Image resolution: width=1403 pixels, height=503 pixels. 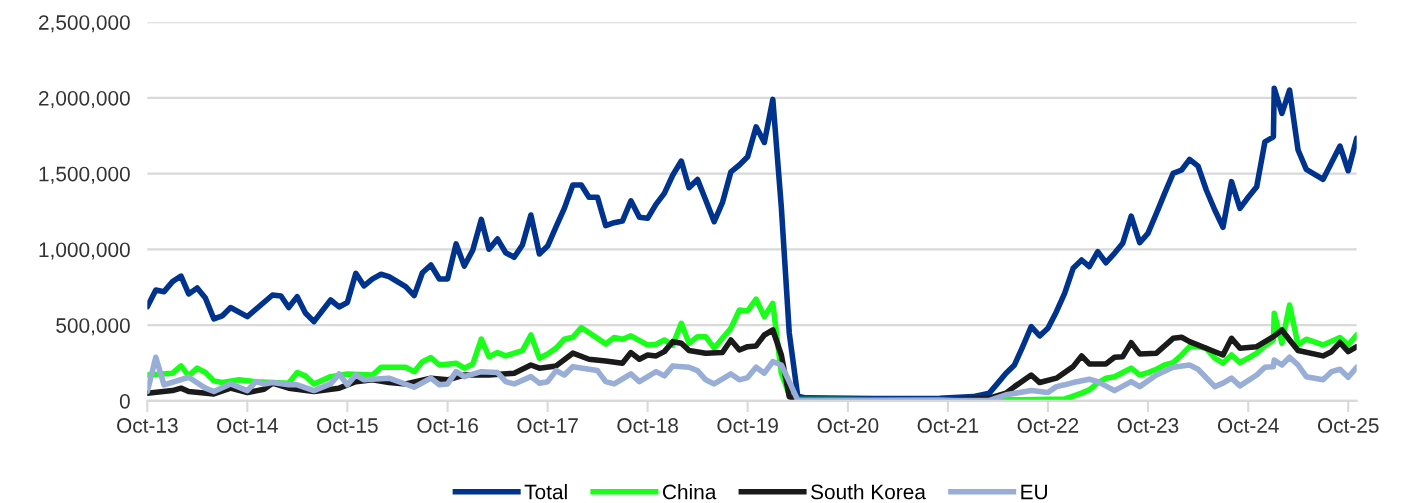 What do you see at coordinates (84, 99) in the screenshot?
I see `y-tick-label: 2,000,000` at bounding box center [84, 99].